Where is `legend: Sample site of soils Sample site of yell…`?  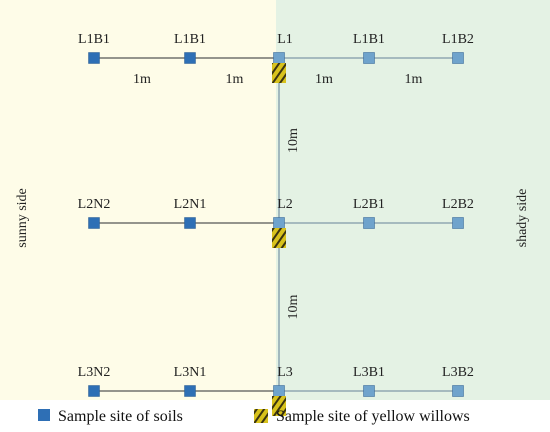
legend: Sample site of soils Sample site of yell… is located at coordinates (254, 416).